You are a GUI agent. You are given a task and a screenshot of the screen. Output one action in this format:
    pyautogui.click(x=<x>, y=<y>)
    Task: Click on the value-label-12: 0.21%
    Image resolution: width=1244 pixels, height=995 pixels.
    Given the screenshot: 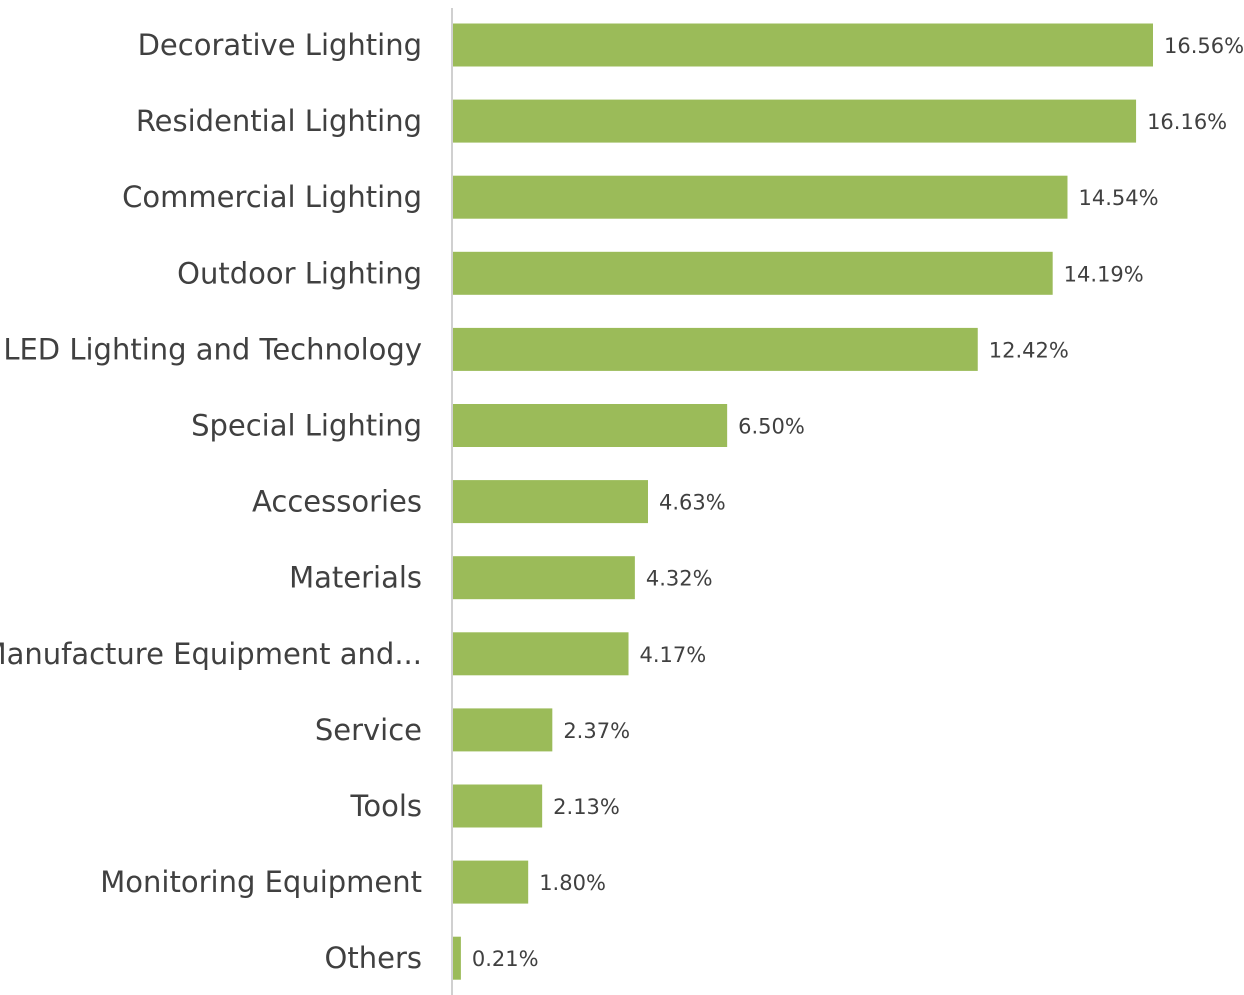 What is the action you would take?
    pyautogui.click(x=505, y=959)
    